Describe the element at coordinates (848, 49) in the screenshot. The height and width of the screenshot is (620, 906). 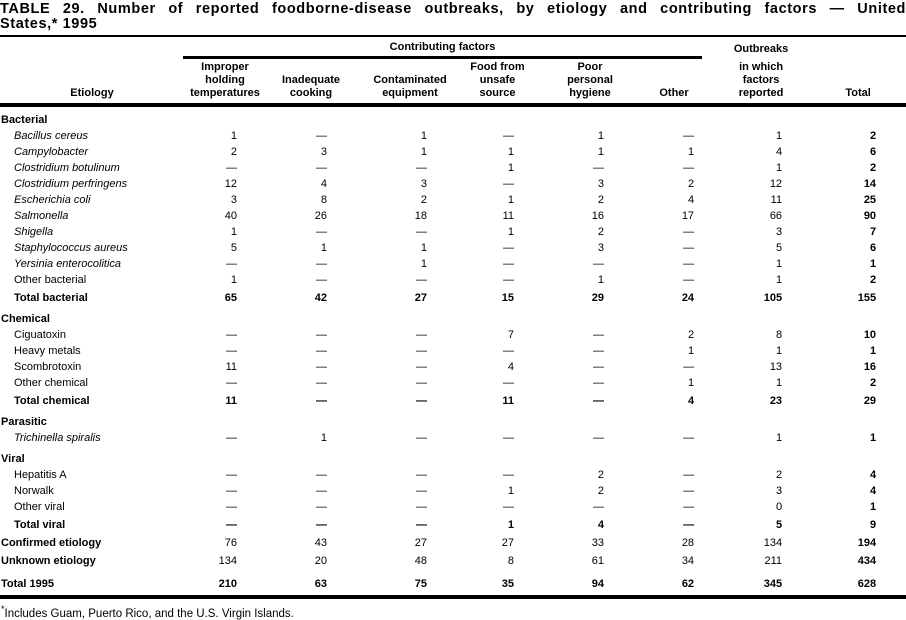
I see `spanner-spacer-right` at that location.